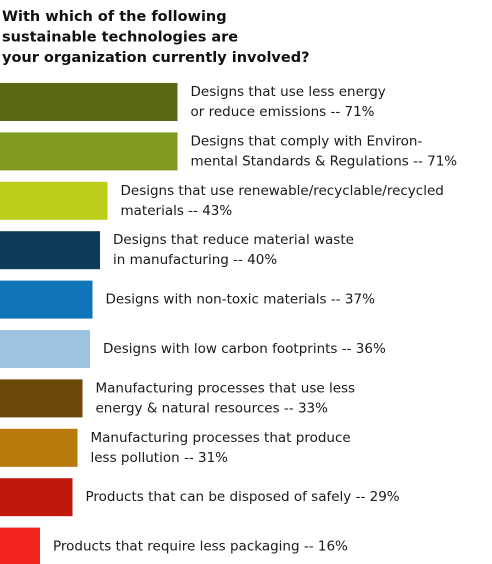  I want to click on bar-label: Manufacturing processes that use less, so click(226, 388).